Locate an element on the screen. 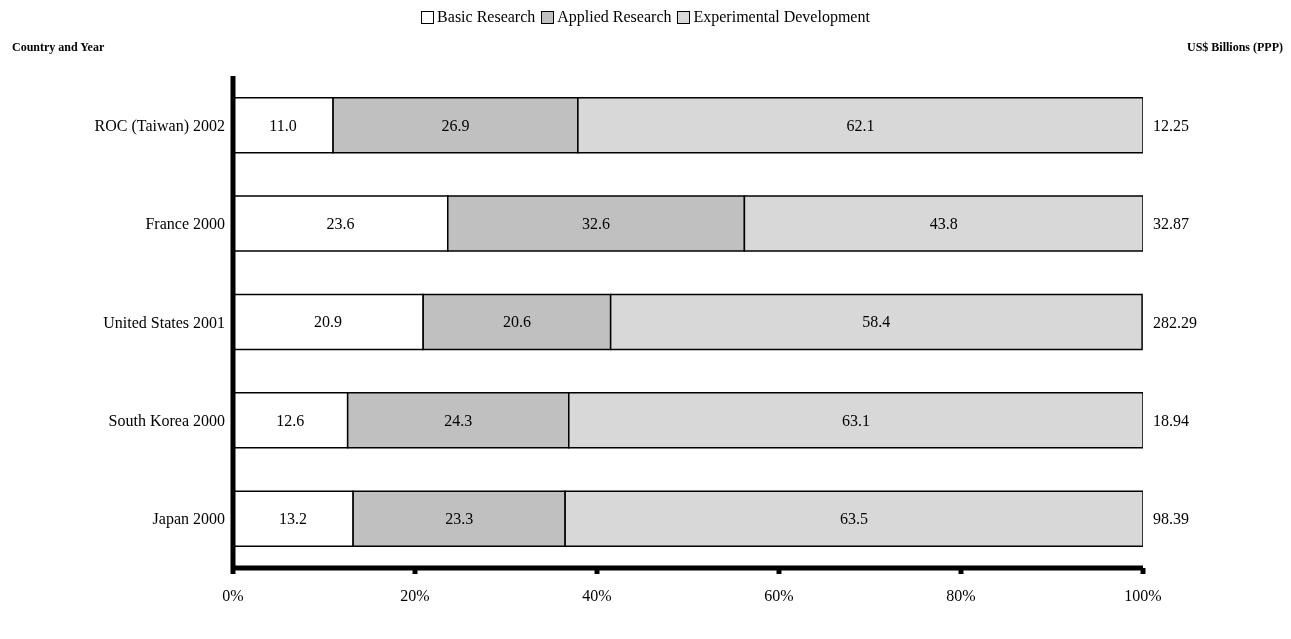  legend-label: Applied Research is located at coordinates (614, 17).